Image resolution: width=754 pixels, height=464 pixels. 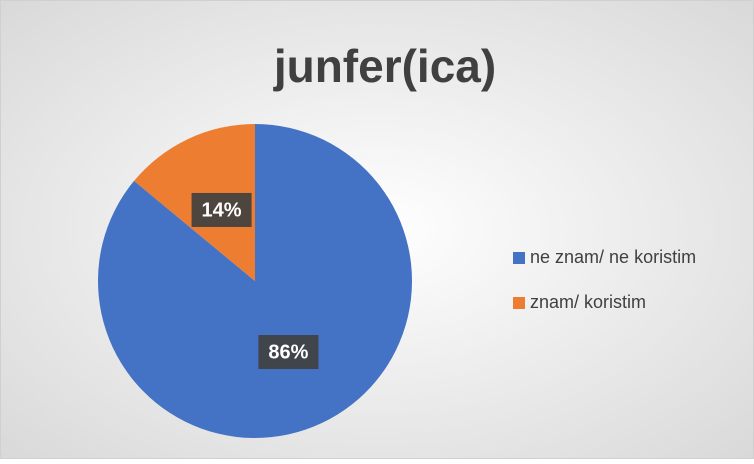 What do you see at coordinates (588, 302) in the screenshot?
I see `legend-label: znam/ koristim` at bounding box center [588, 302].